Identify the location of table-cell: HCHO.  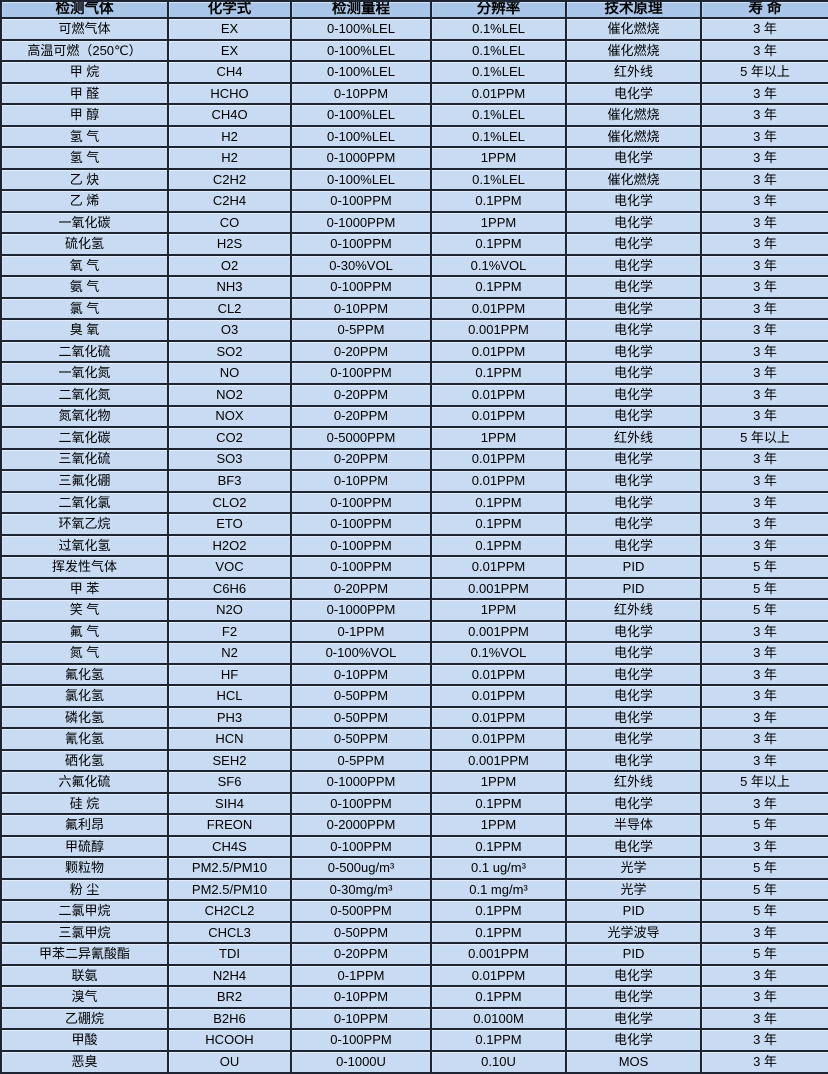
(229, 93).